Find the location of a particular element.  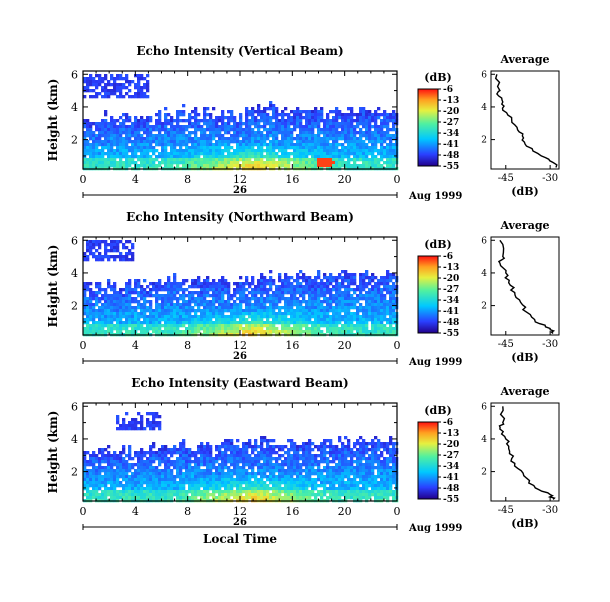

average-frame is located at coordinates (525, 286).